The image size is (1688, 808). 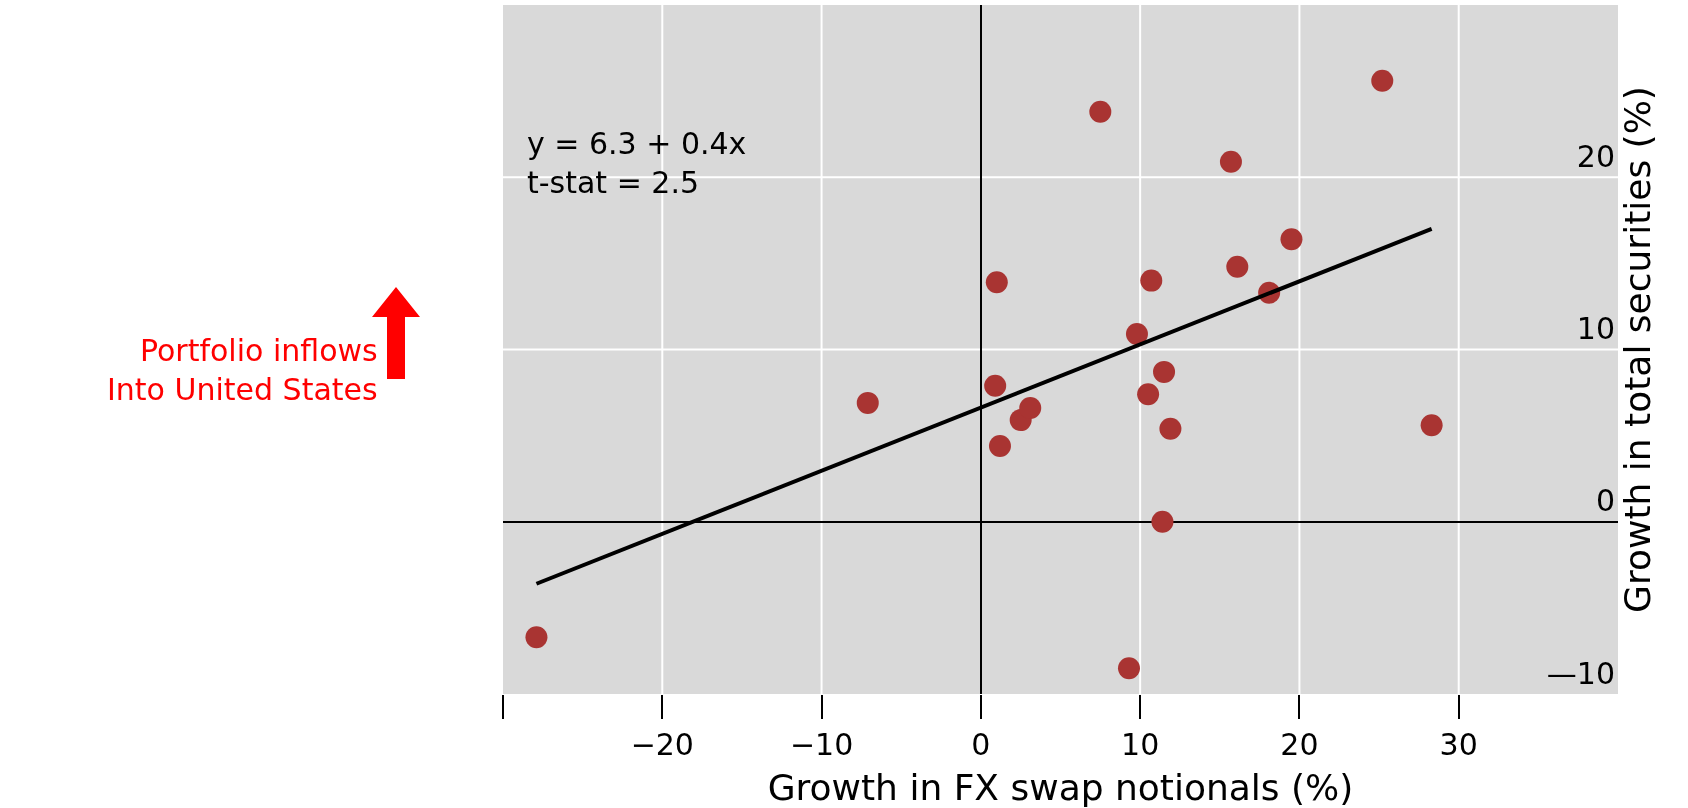 I want to click on x-tick-label: 10, so click(x=1140, y=744).